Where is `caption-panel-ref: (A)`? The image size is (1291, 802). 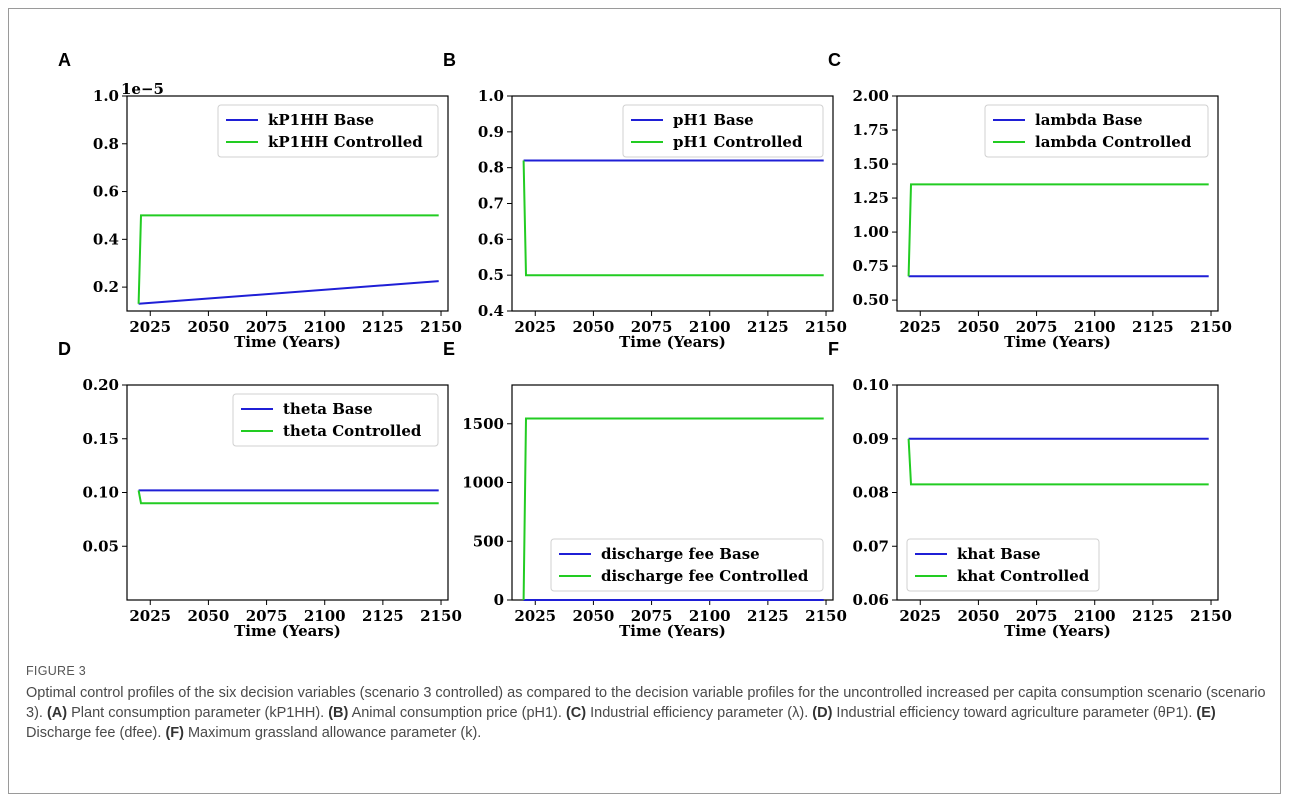
caption-panel-ref: (A) is located at coordinates (57, 713).